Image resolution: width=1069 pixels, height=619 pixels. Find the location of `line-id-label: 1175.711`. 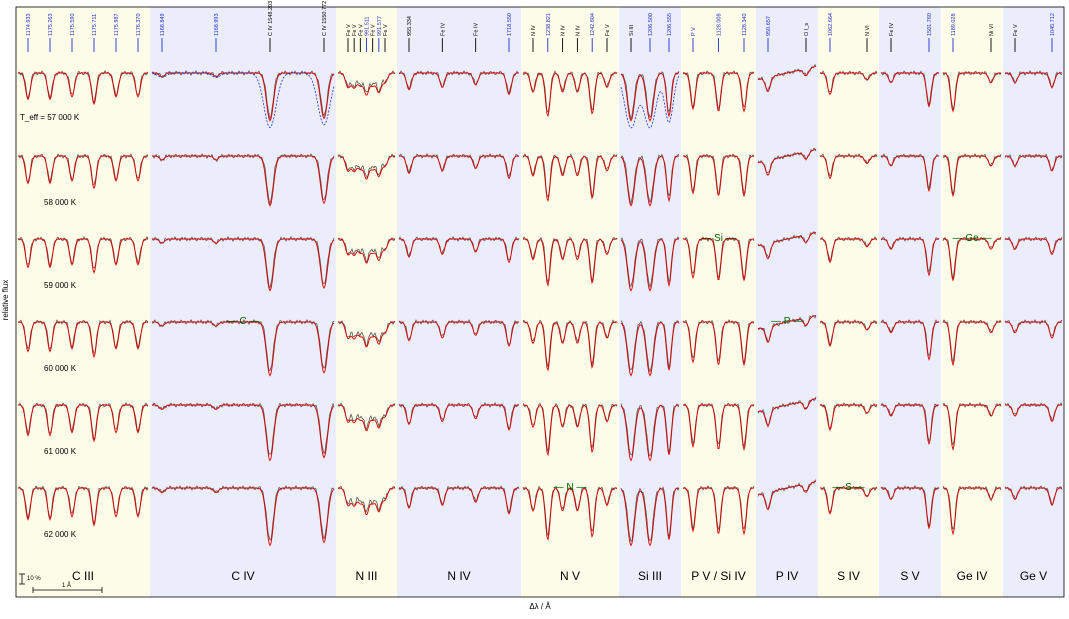

line-id-label: 1175.711 is located at coordinates (95, 25).